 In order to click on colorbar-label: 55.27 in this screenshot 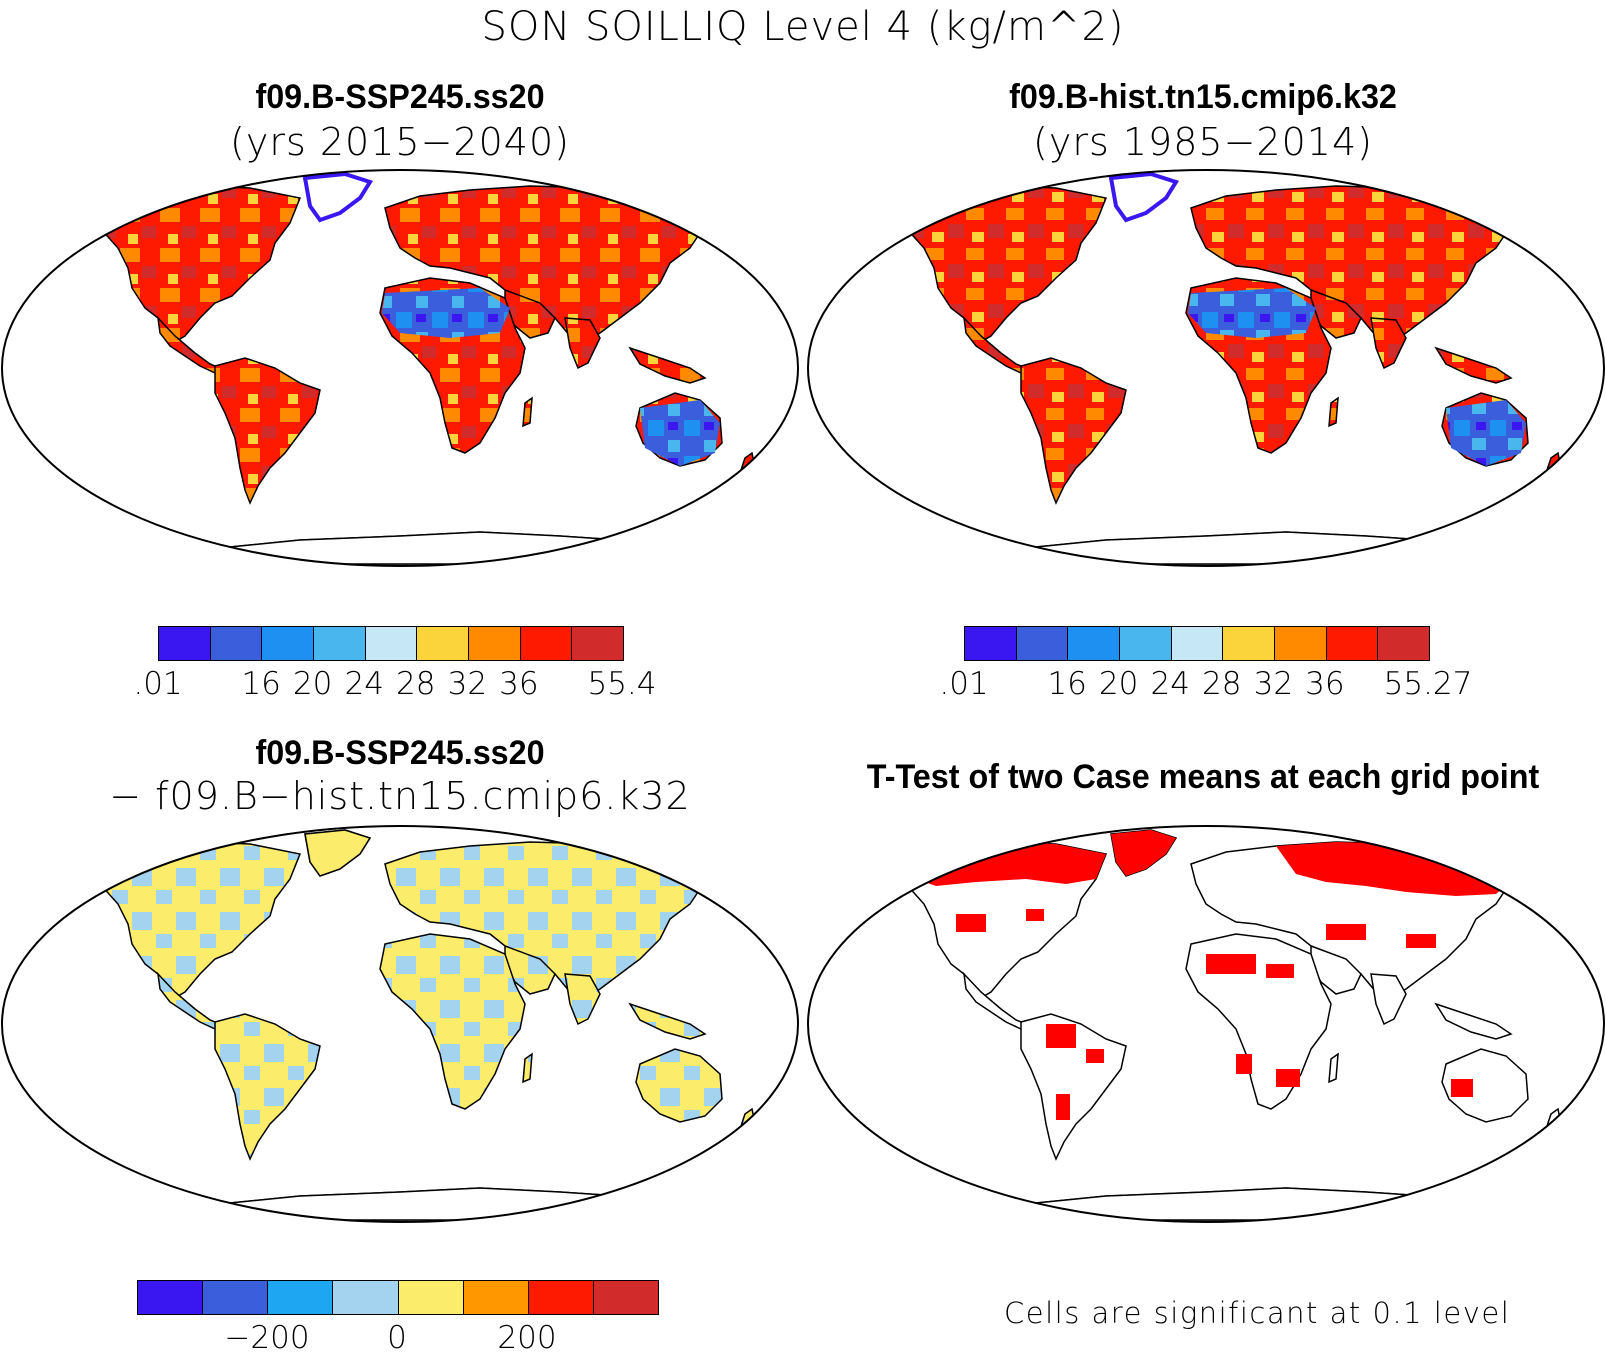, I will do `click(1428, 684)`.